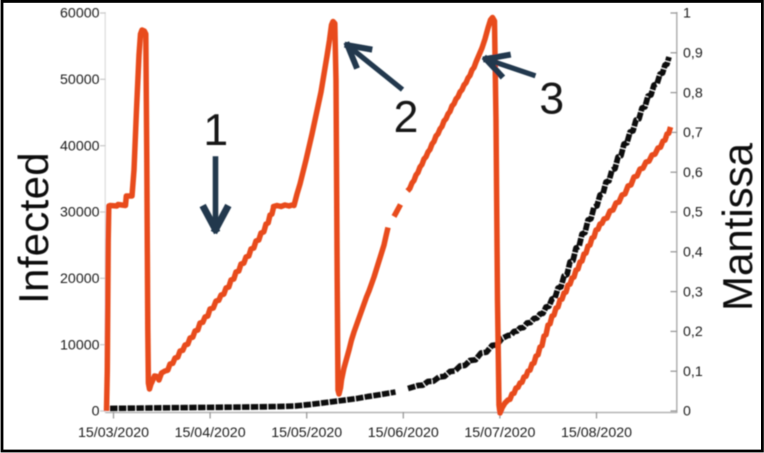 Image resolution: width=764 pixels, height=453 pixels. I want to click on svg-text: Infected, so click(33, 228).